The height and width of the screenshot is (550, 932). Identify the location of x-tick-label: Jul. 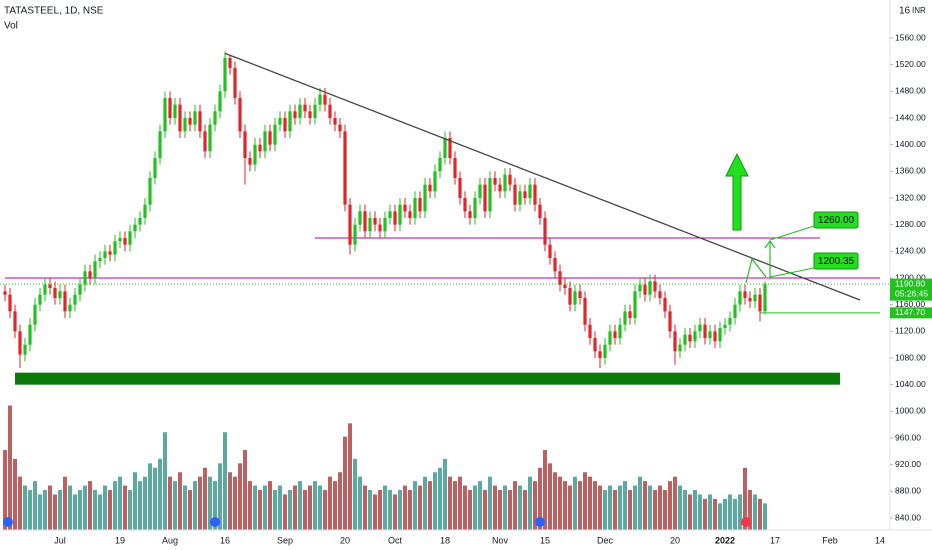
(60, 540).